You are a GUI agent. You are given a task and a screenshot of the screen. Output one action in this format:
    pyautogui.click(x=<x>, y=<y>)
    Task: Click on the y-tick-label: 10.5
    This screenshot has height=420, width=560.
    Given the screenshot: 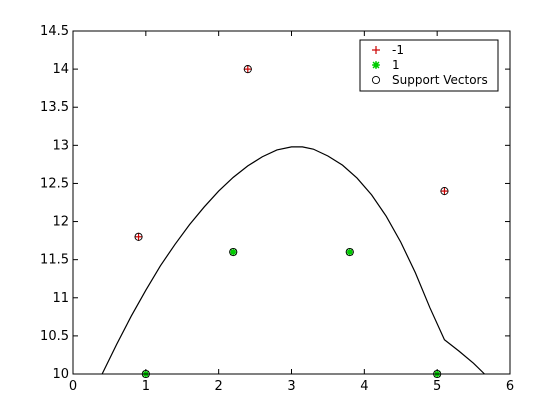 What is the action you would take?
    pyautogui.click(x=54, y=336)
    